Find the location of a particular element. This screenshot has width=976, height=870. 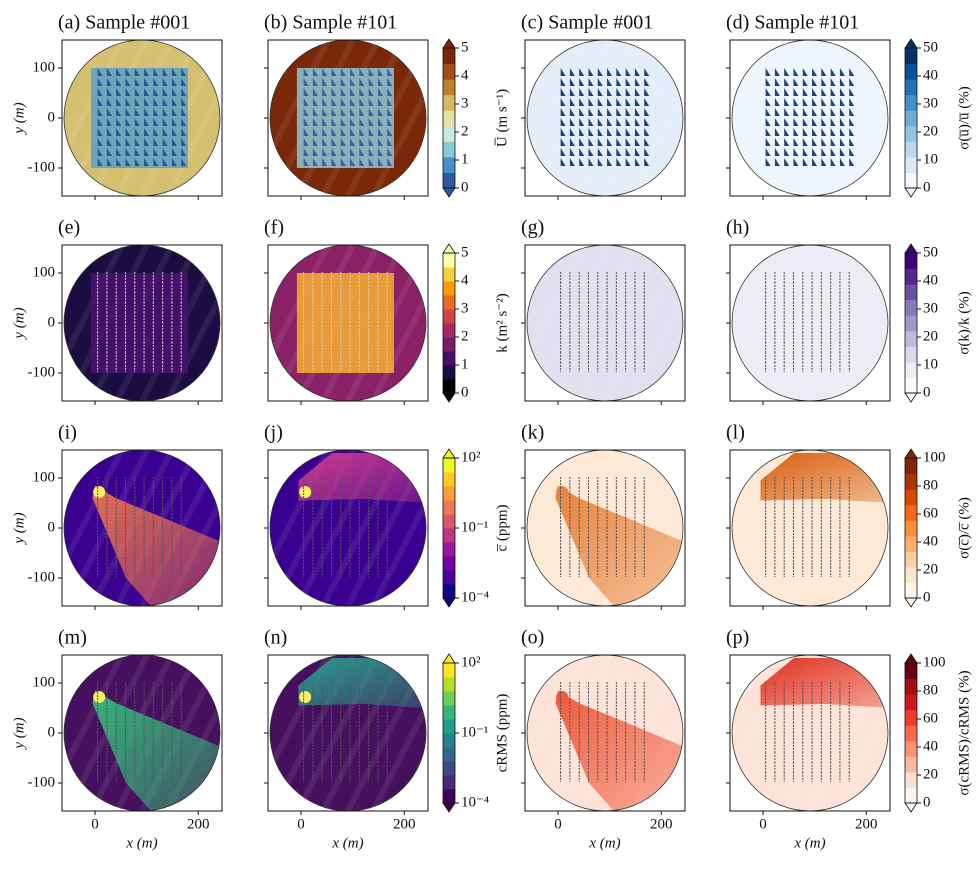

panel-title: (j) is located at coordinates (273, 433).